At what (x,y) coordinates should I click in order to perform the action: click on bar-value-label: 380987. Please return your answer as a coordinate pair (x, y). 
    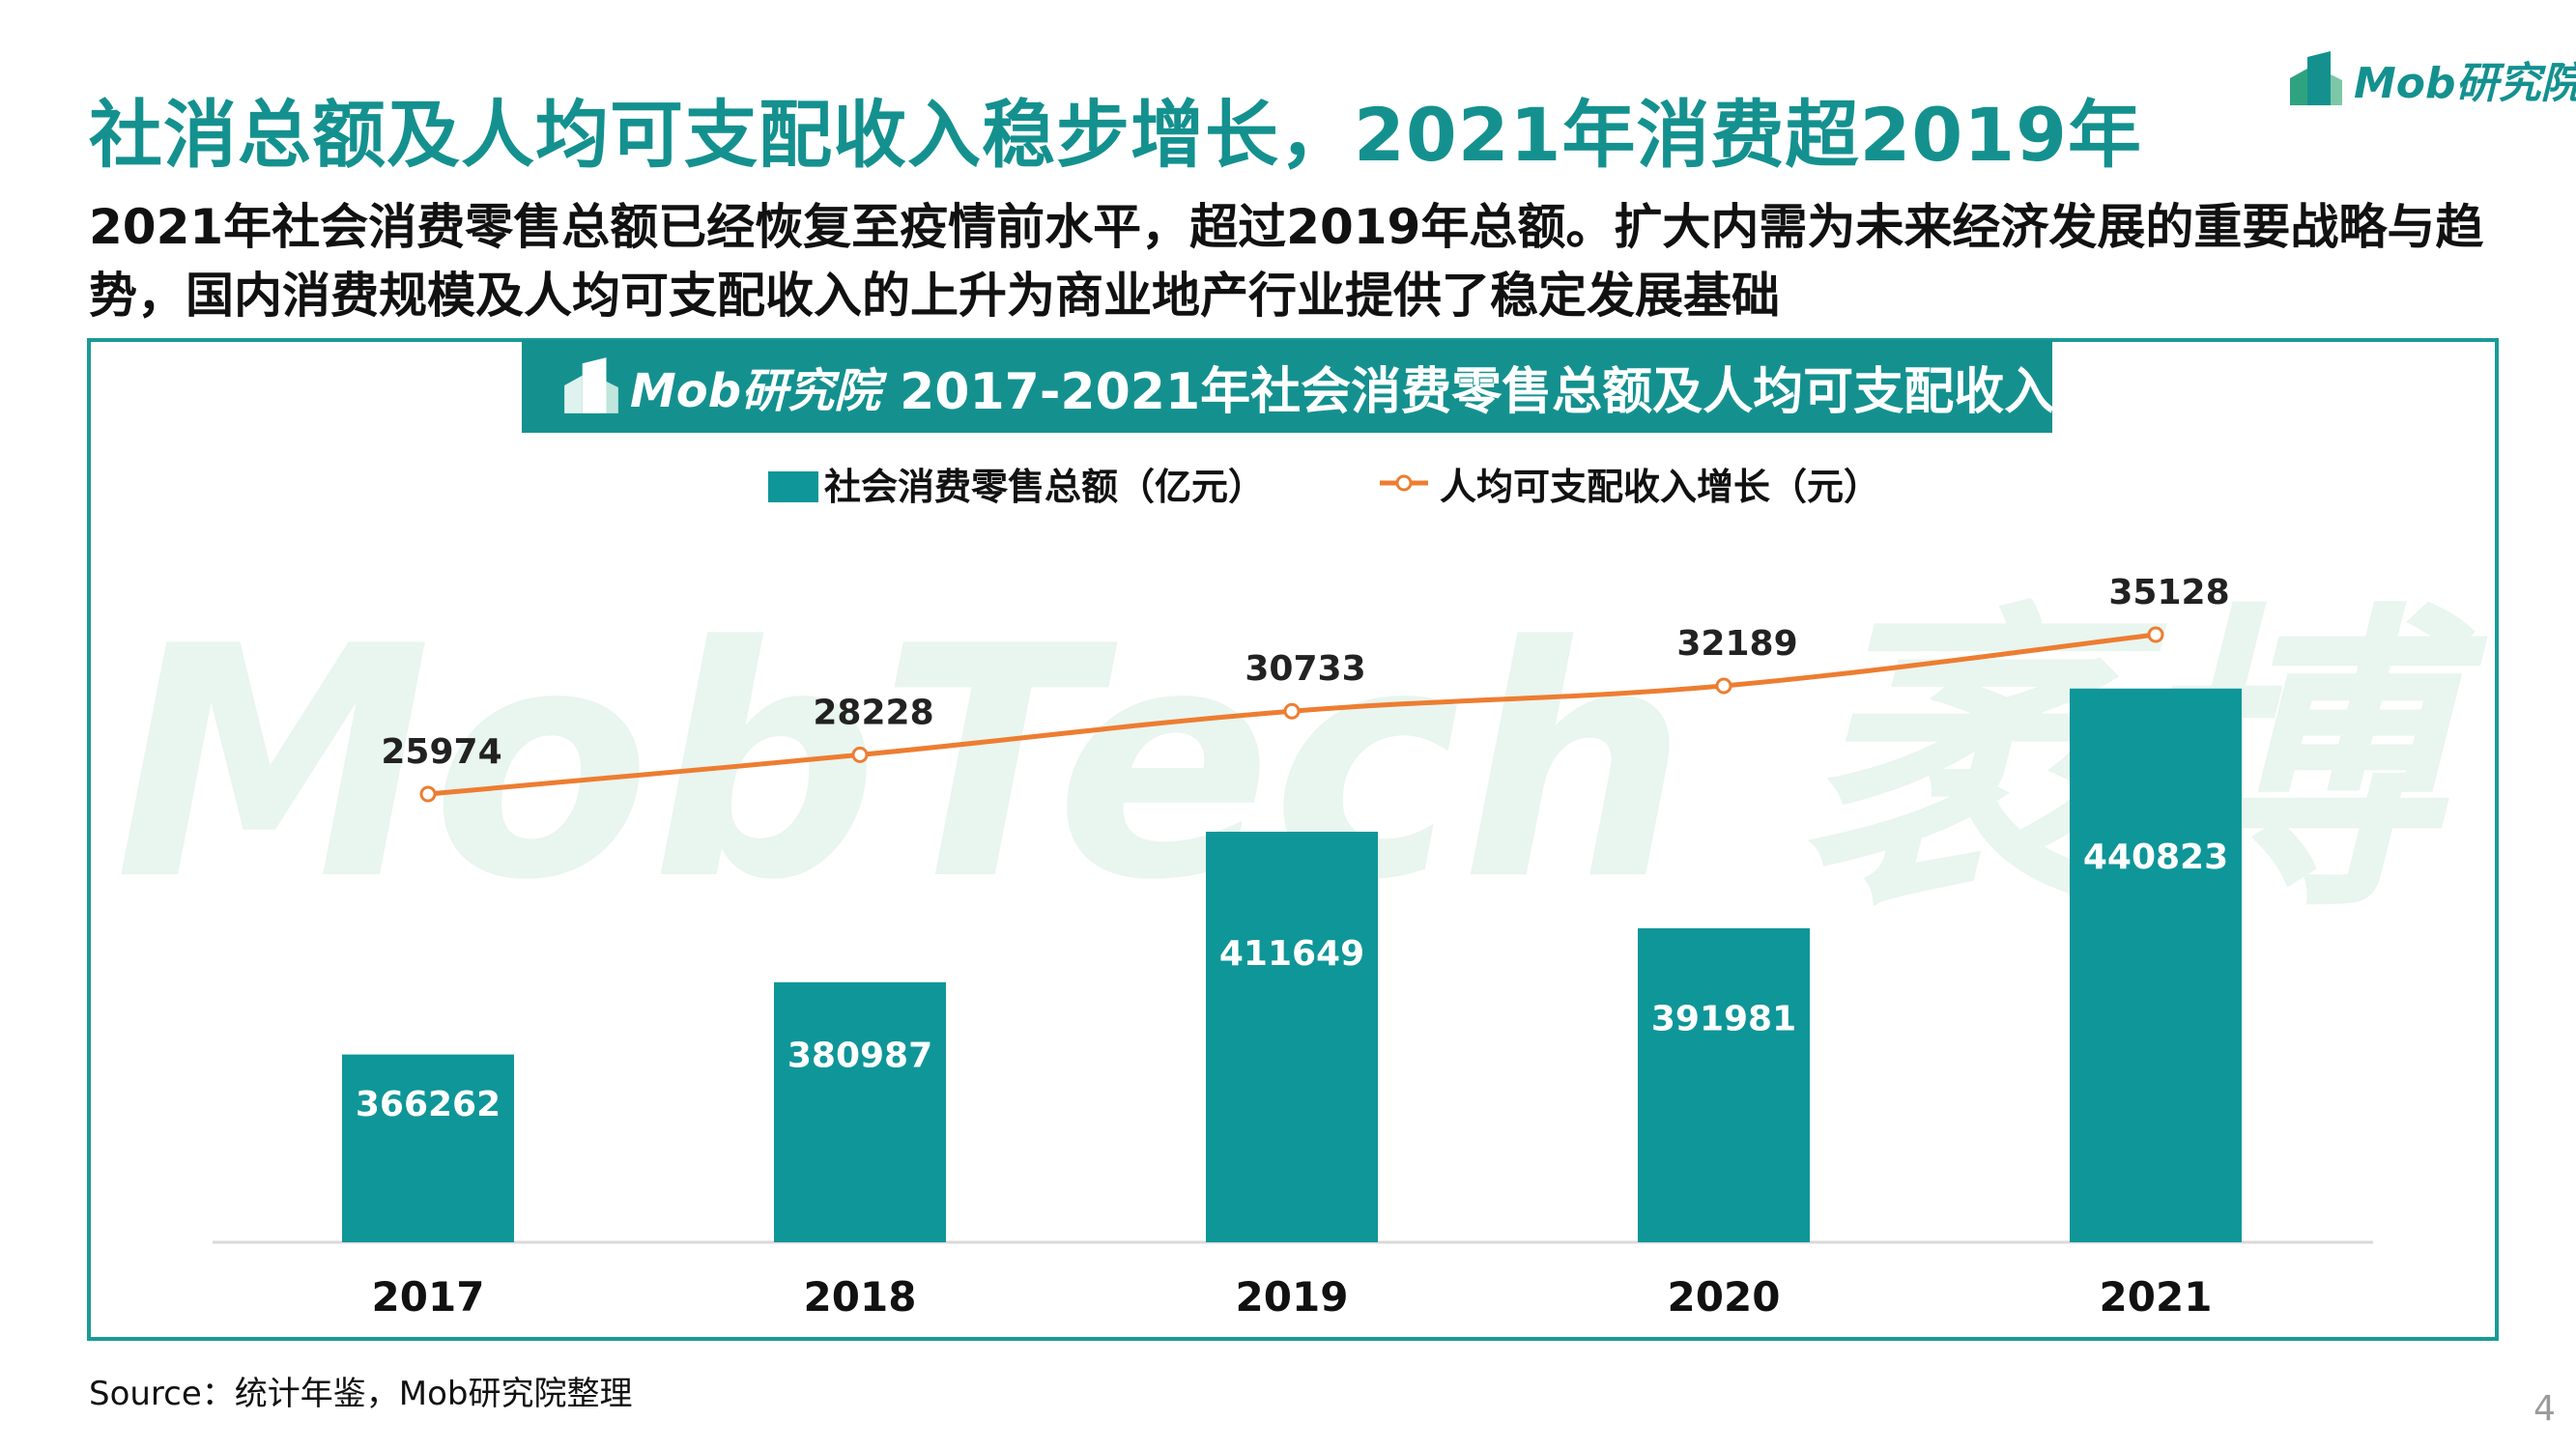
    Looking at the image, I should click on (860, 1055).